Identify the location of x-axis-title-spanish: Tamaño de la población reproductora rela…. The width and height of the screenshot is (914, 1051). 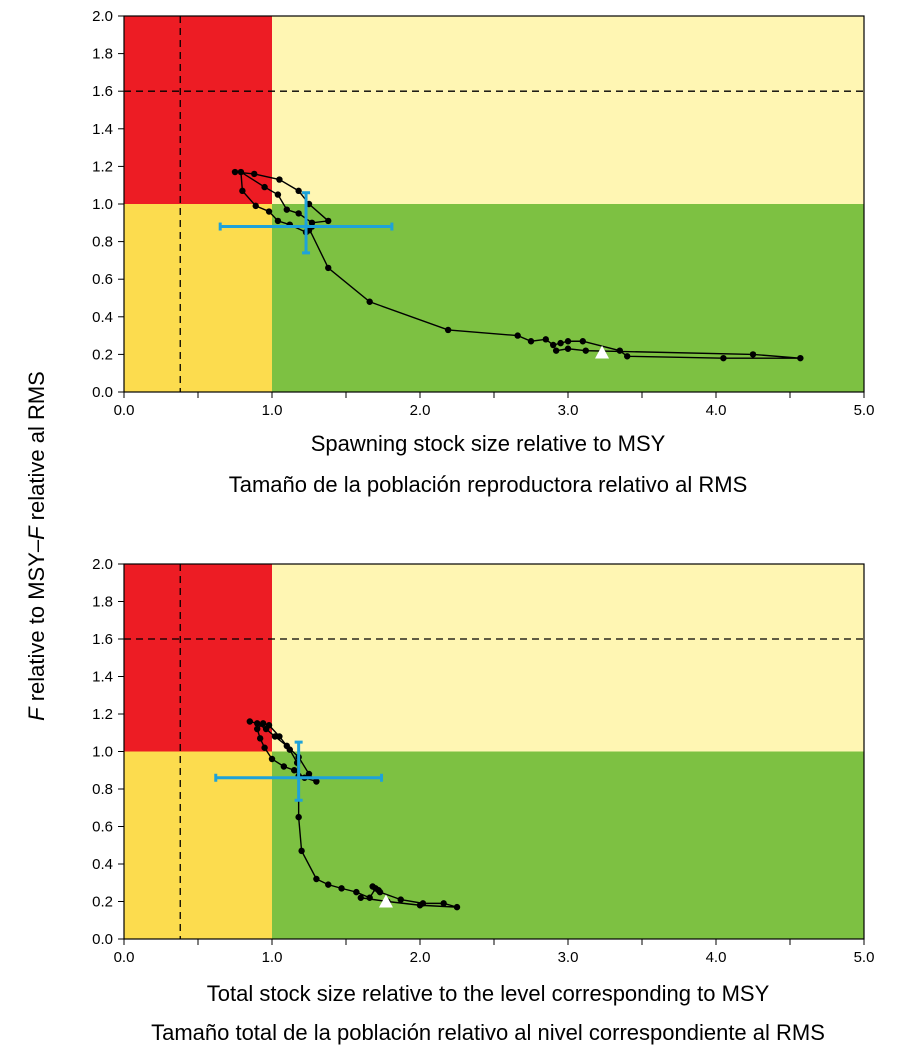
(488, 484).